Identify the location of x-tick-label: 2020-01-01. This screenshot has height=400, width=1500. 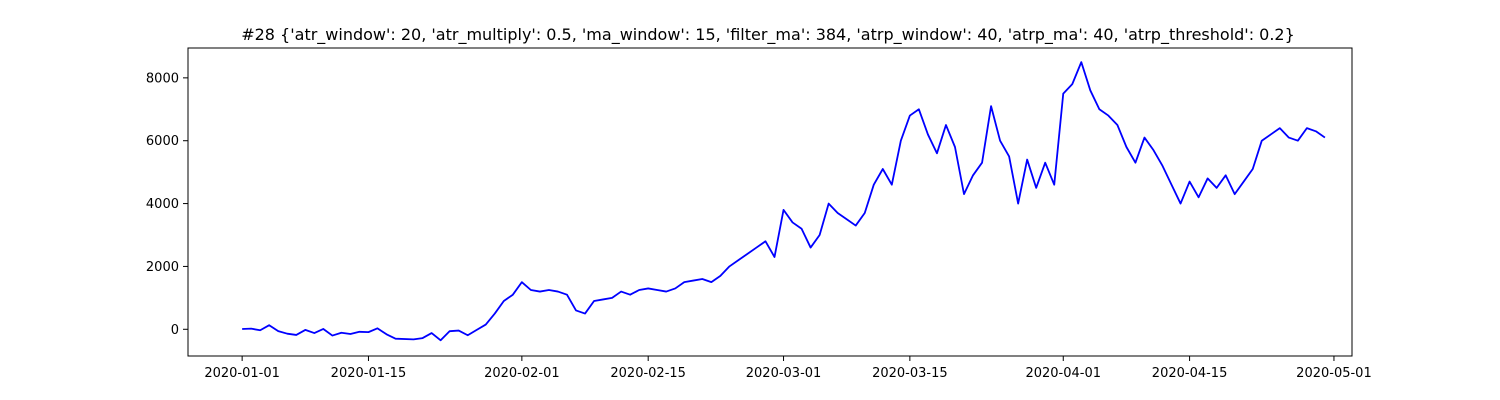
(242, 373).